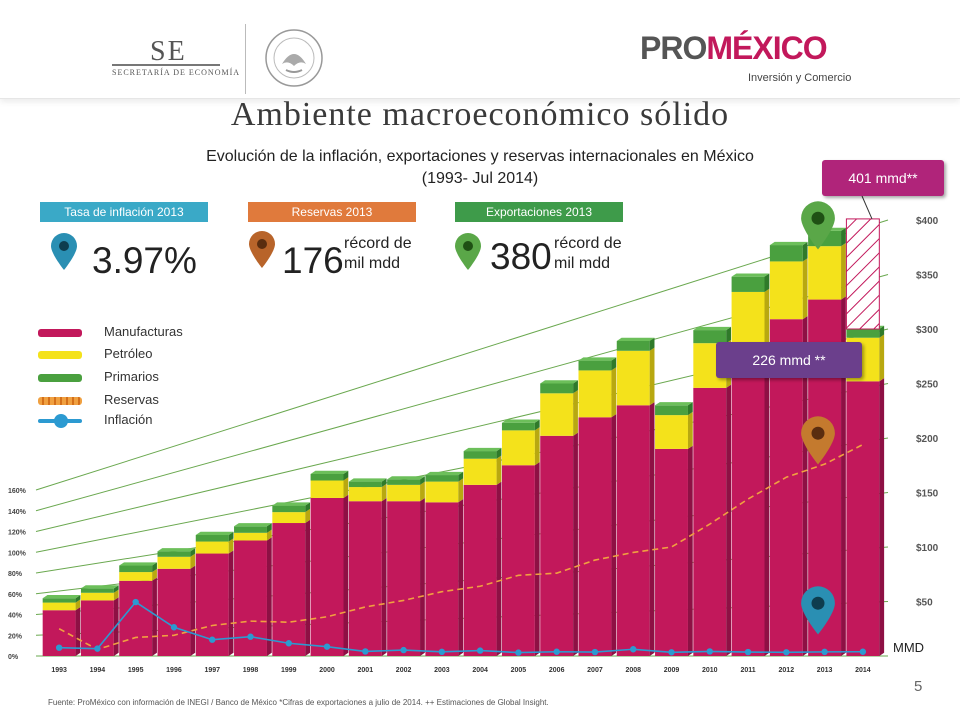  Describe the element at coordinates (174, 670) in the screenshot. I see `x-axis-tick-label: 1996` at that location.